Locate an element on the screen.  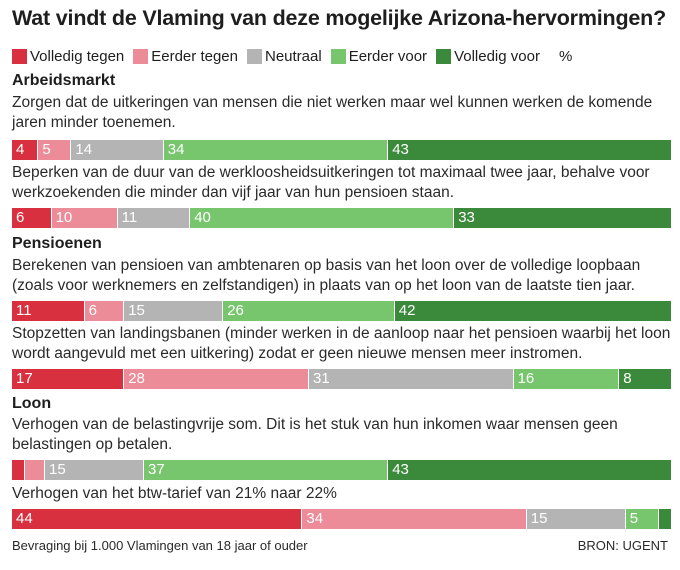
legend-item-eerder-tegen: Eerder tegen is located at coordinates (185, 56).